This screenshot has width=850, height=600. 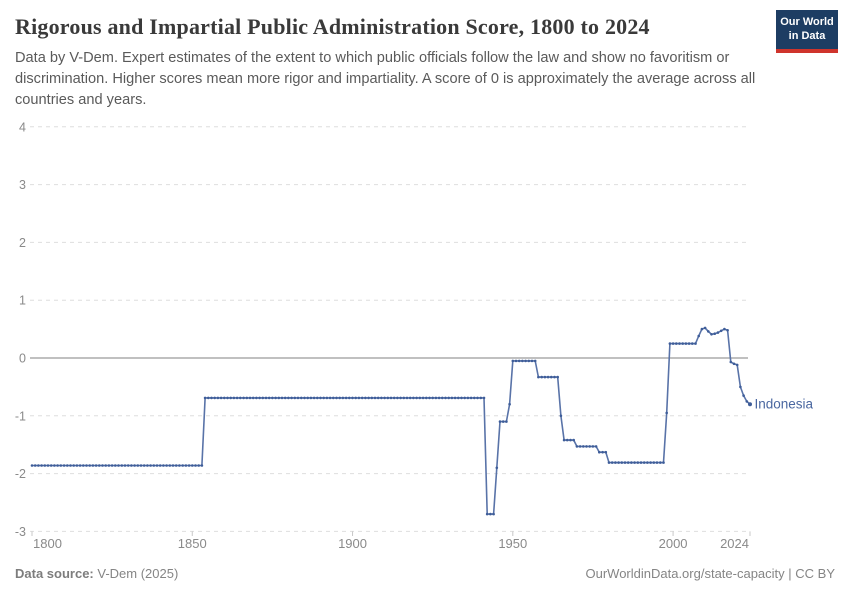 What do you see at coordinates (784, 404) in the screenshot?
I see `entity-label: Indonesia` at bounding box center [784, 404].